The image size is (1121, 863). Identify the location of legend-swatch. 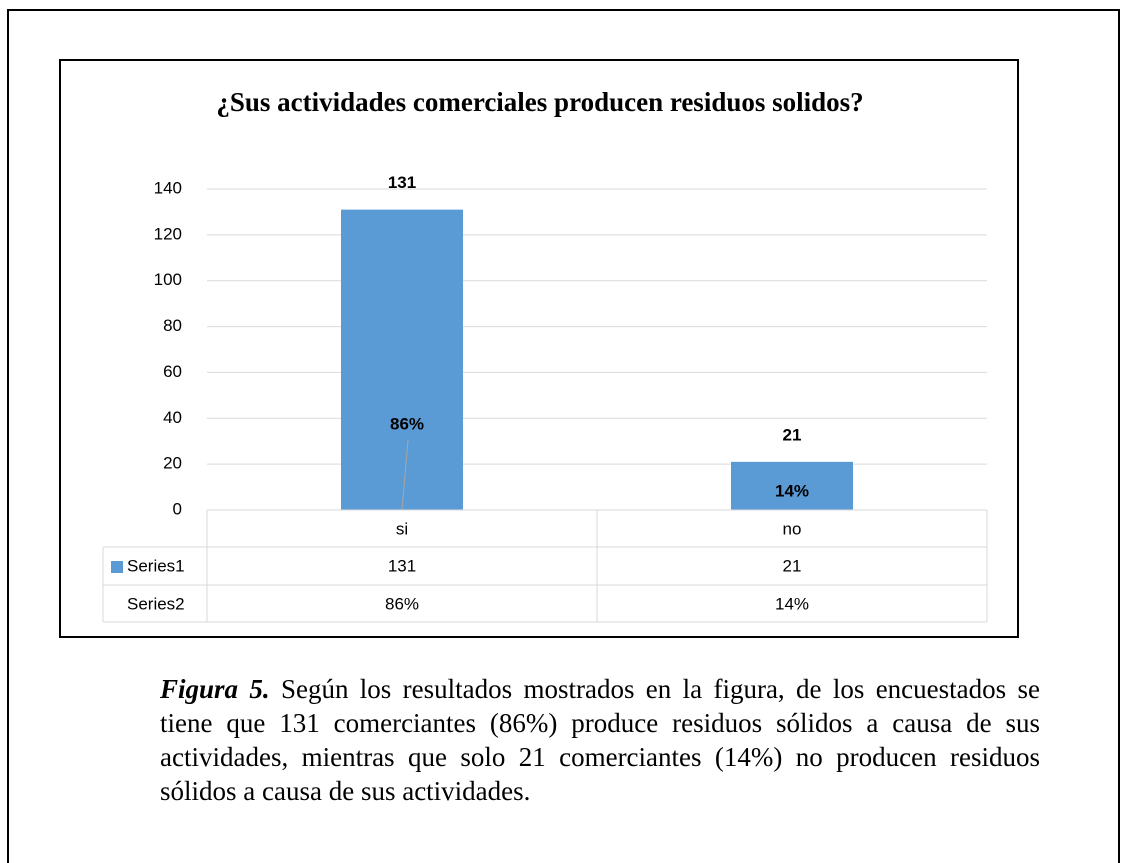
(117, 567).